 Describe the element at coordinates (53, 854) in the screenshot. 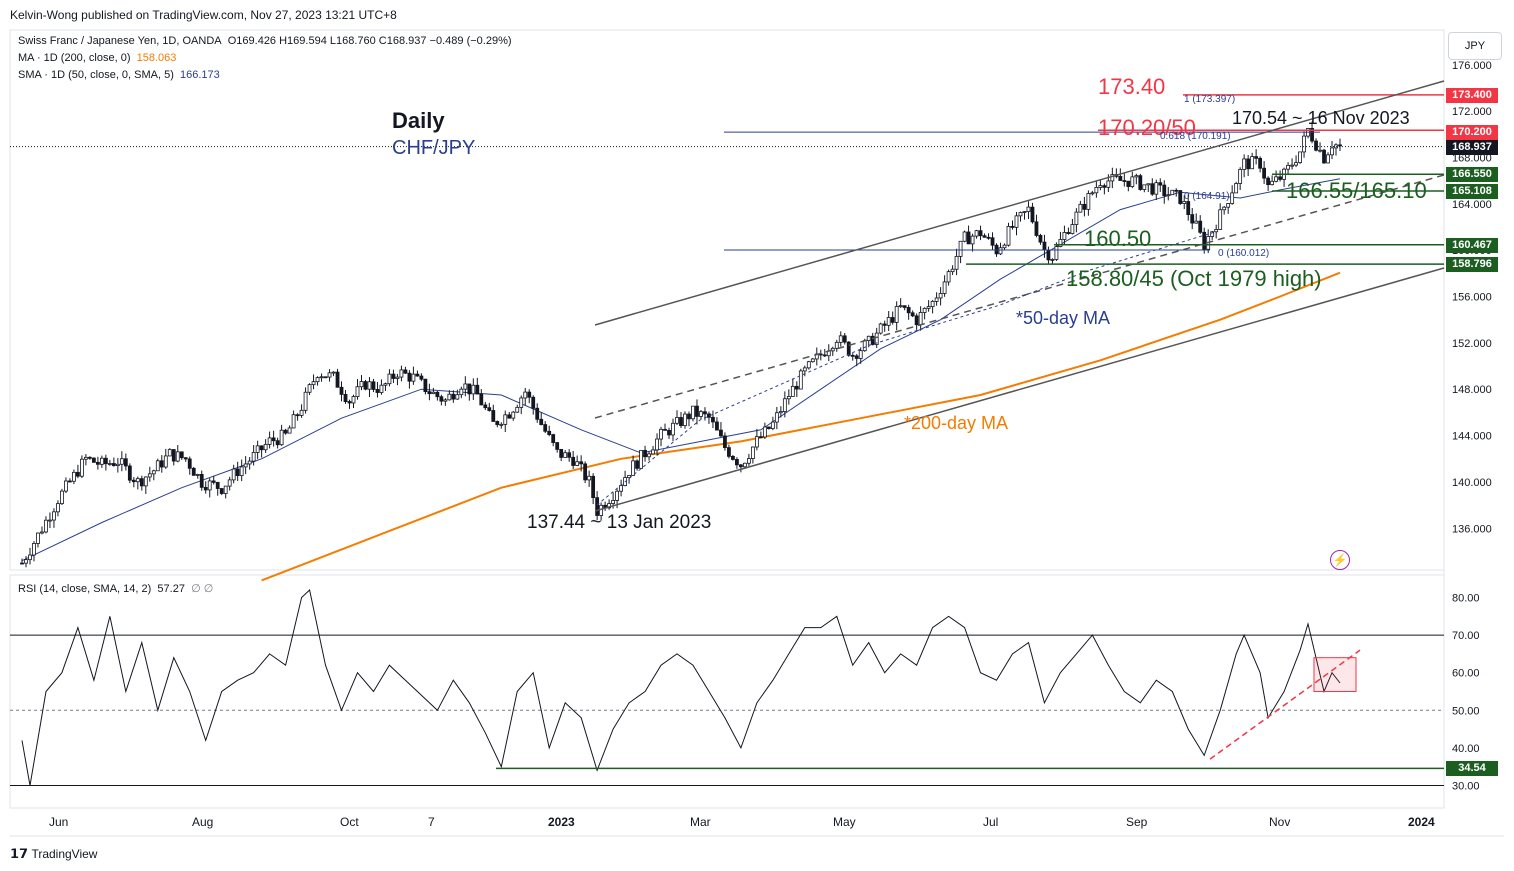

I see `tradingview-brand: 𝟭𝟳 TradingView` at that location.